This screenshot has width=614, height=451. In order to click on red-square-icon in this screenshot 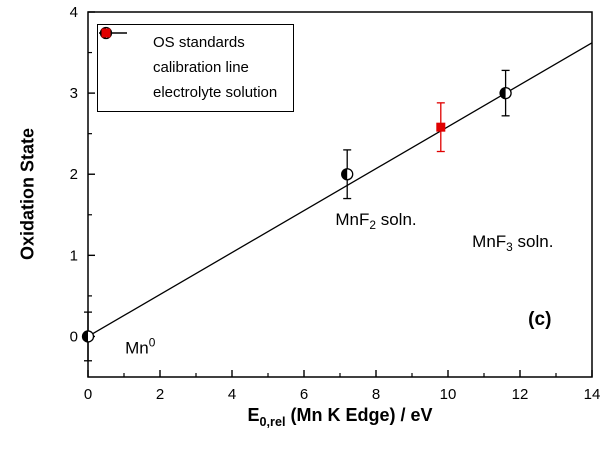, I will do `click(120, 64)`.